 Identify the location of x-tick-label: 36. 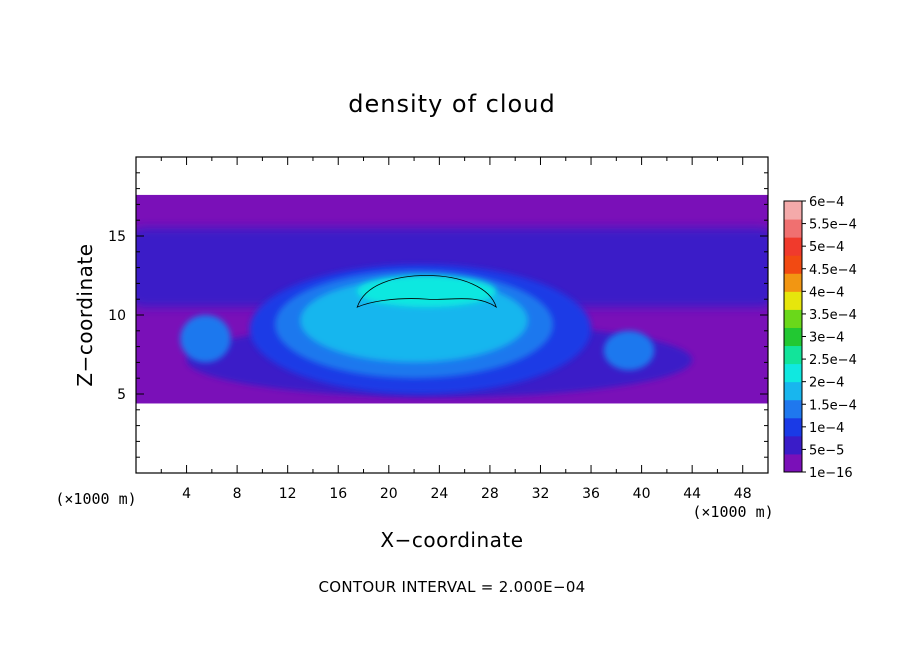
(591, 494).